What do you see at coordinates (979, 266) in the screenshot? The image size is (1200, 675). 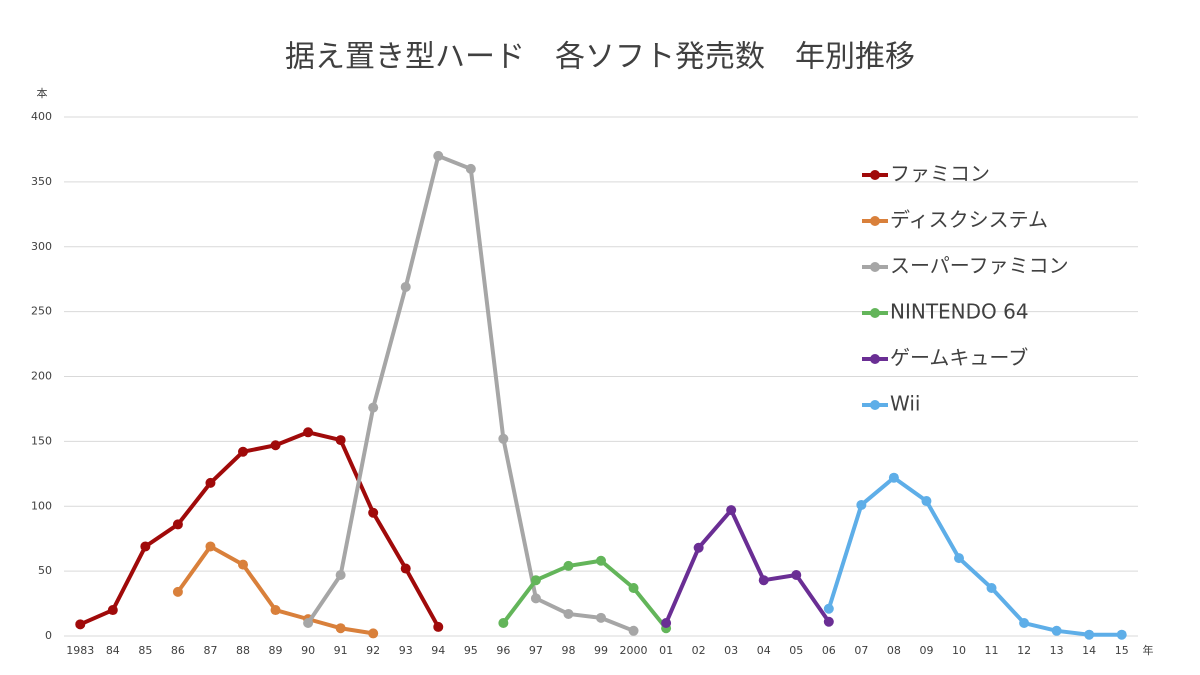 I see `legend-label: スーパーファミコン` at bounding box center [979, 266].